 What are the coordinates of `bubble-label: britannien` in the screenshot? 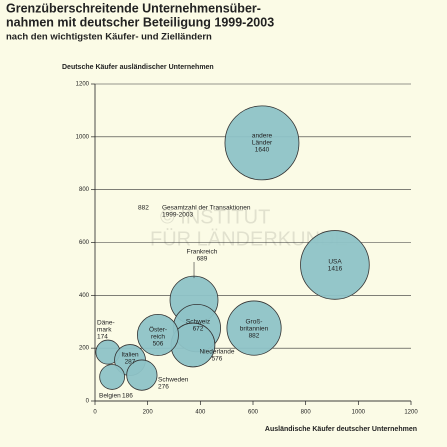 It's located at (254, 329).